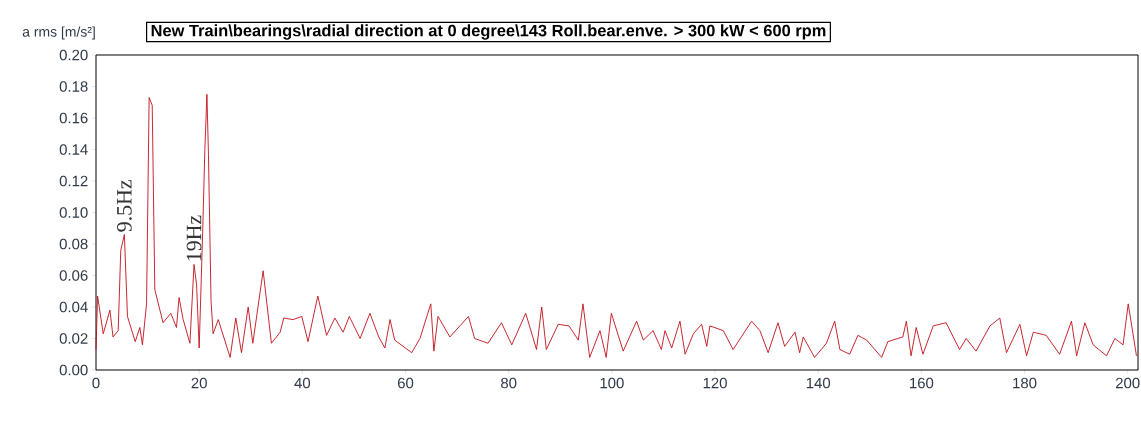 The width and height of the screenshot is (1141, 427). Describe the element at coordinates (194, 238) in the screenshot. I see `annotation: 19Hz` at that location.